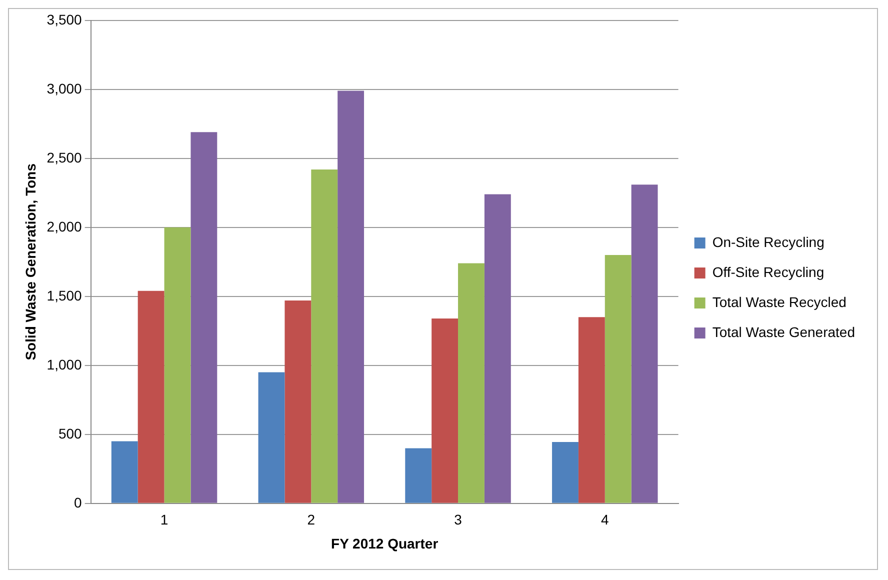 This screenshot has height=580, width=888. I want to click on y-tick-label: 500, so click(70, 433).